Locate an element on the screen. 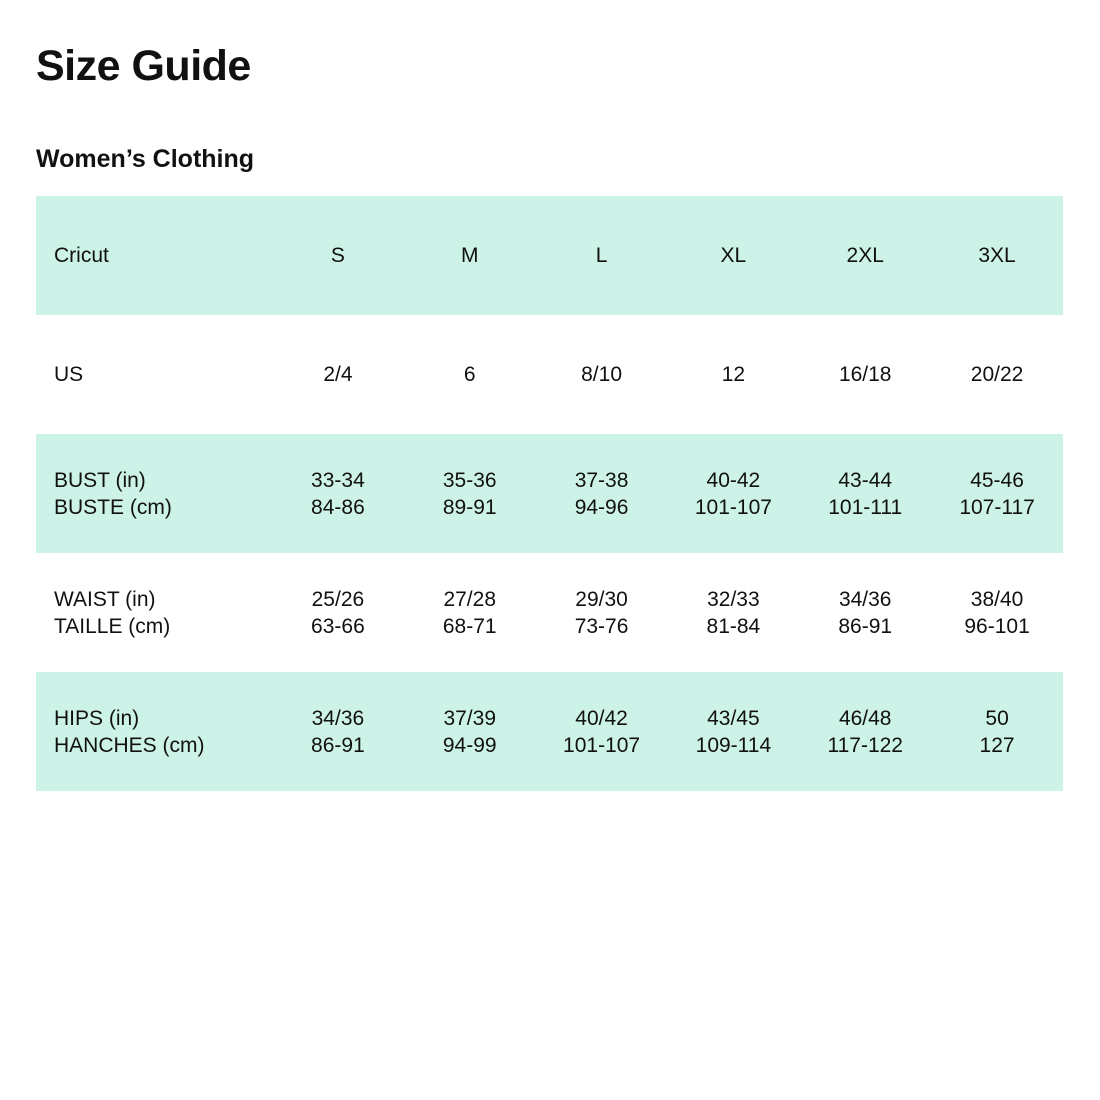 The width and height of the screenshot is (1100, 1100). row-label-line: HANCHES (cm) is located at coordinates (129, 745).